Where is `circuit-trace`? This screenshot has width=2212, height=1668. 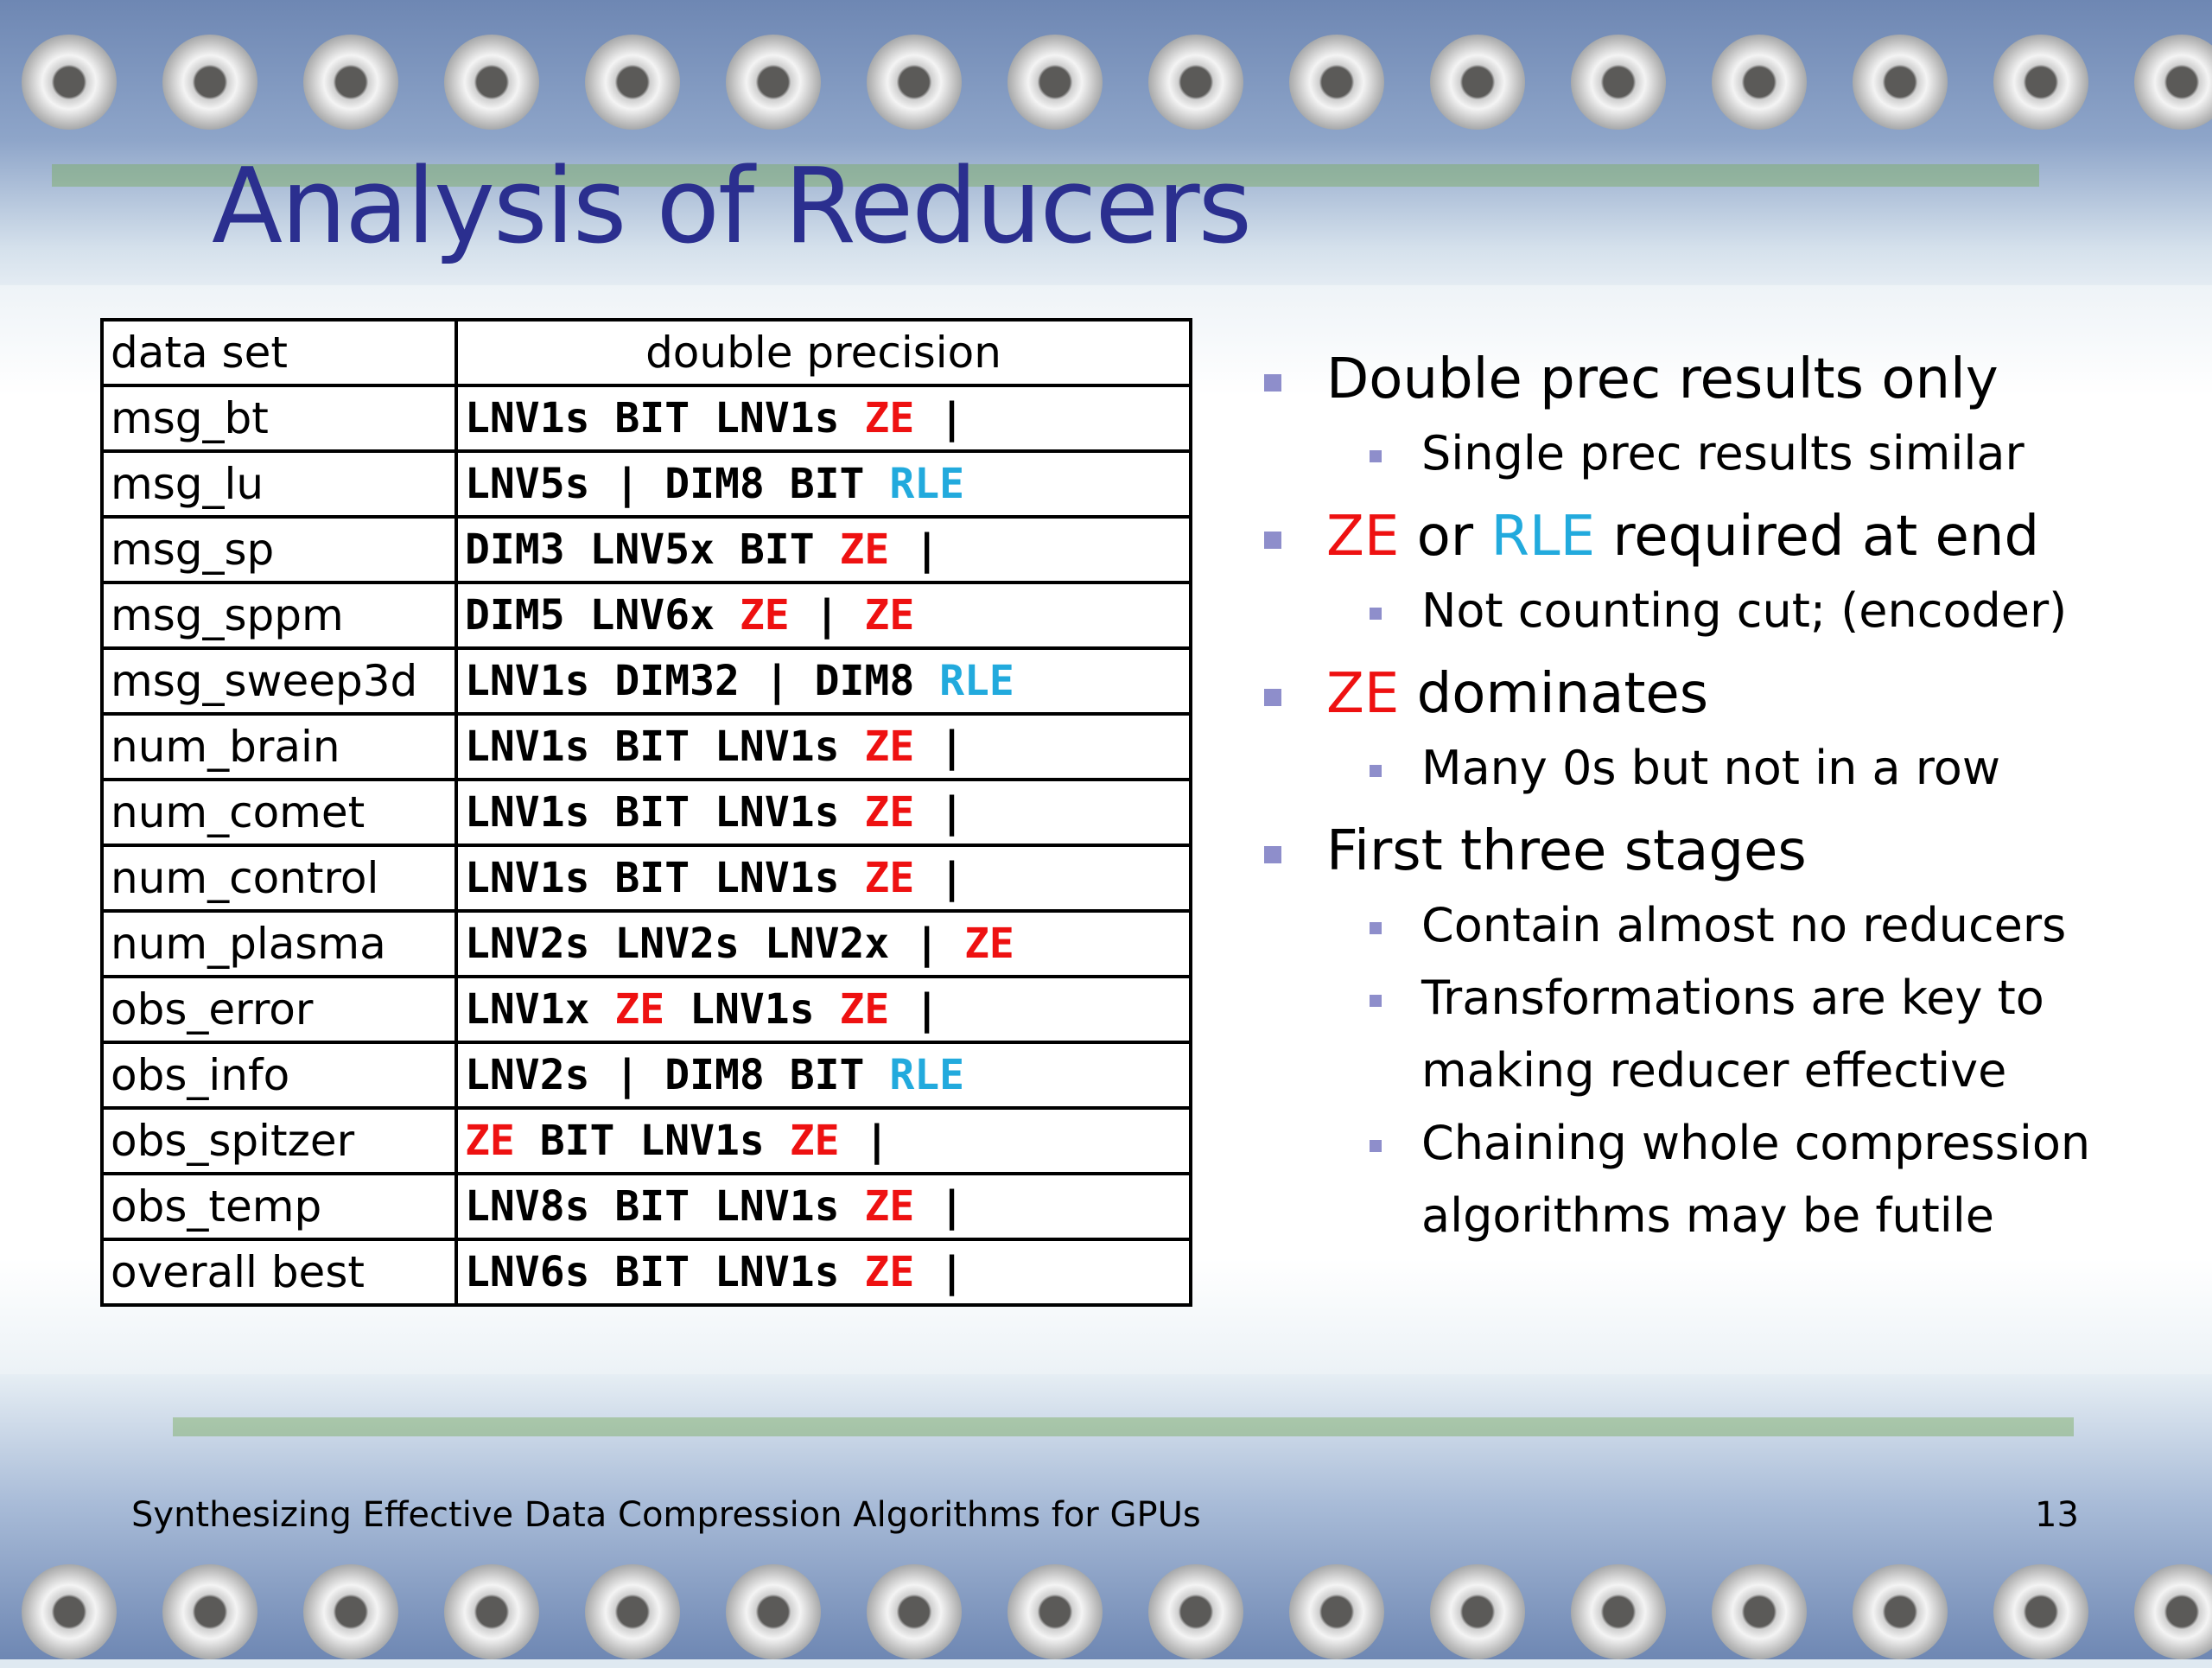
circuit-trace is located at coordinates (1045, 175).